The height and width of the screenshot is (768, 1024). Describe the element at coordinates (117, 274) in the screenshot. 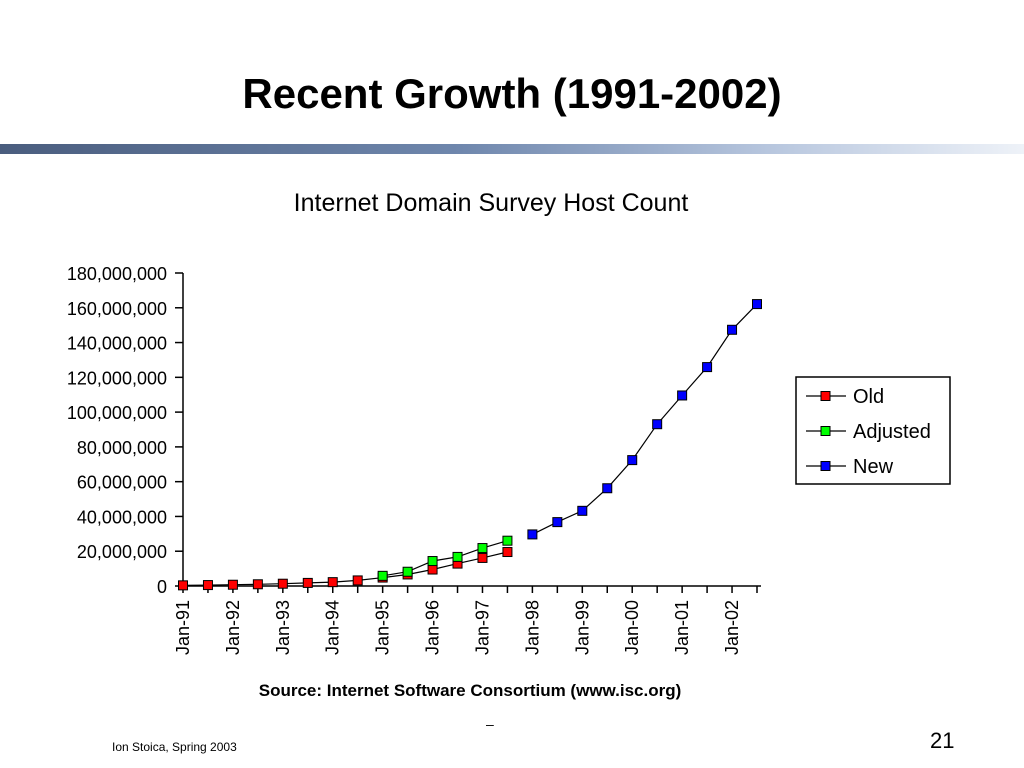

I see `y-tick-label: 180,000,000` at that location.